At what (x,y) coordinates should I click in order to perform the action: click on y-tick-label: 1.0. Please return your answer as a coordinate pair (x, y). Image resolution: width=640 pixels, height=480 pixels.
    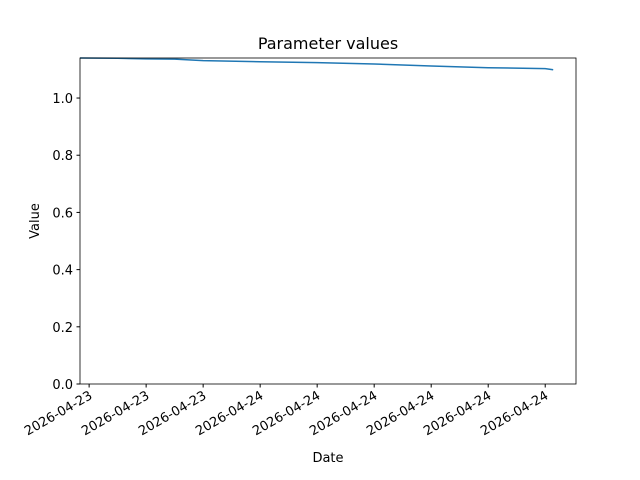
    Looking at the image, I should click on (62, 99).